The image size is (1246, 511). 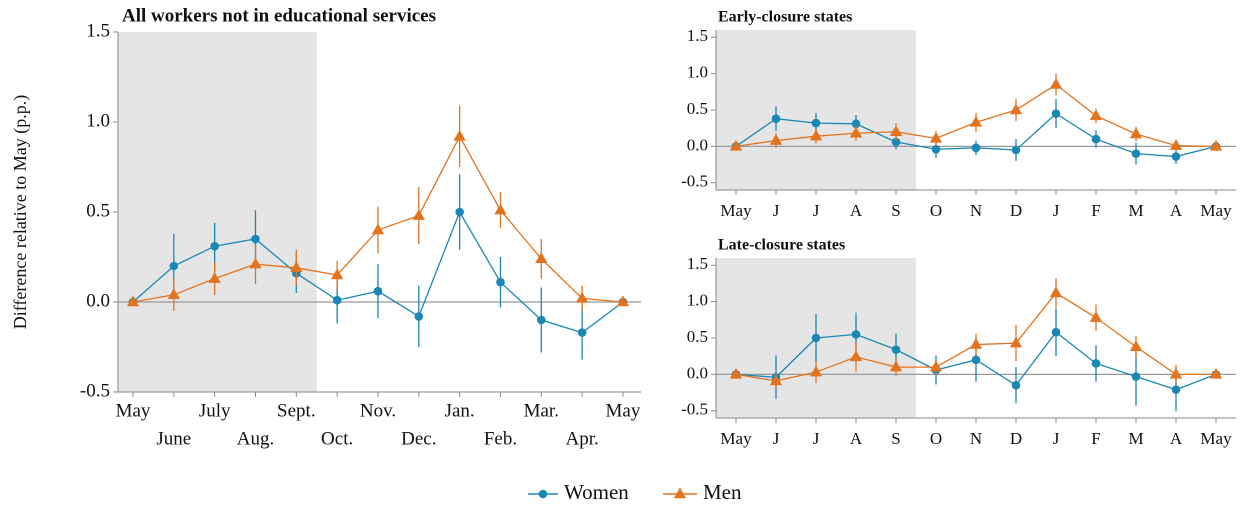 I want to click on y-tick-label: 0.0, so click(x=697, y=372).